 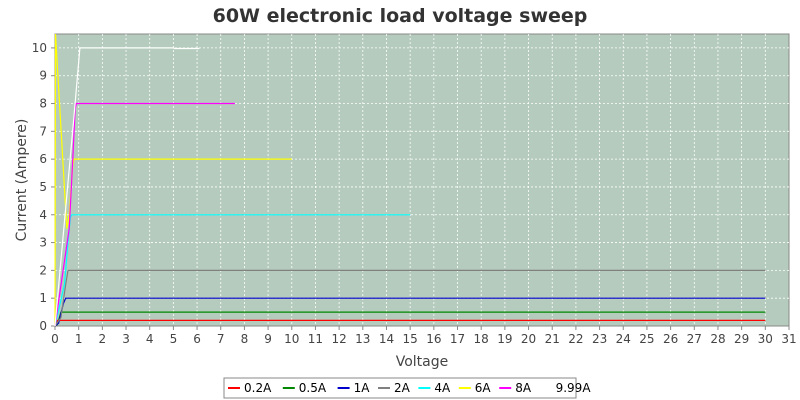 What do you see at coordinates (523, 388) in the screenshot?
I see `legend-label: 8A` at bounding box center [523, 388].